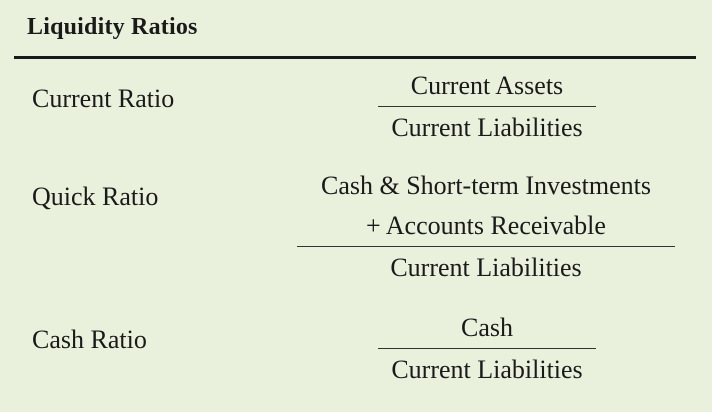  I want to click on numerator-line: Current Assets, so click(487, 85).